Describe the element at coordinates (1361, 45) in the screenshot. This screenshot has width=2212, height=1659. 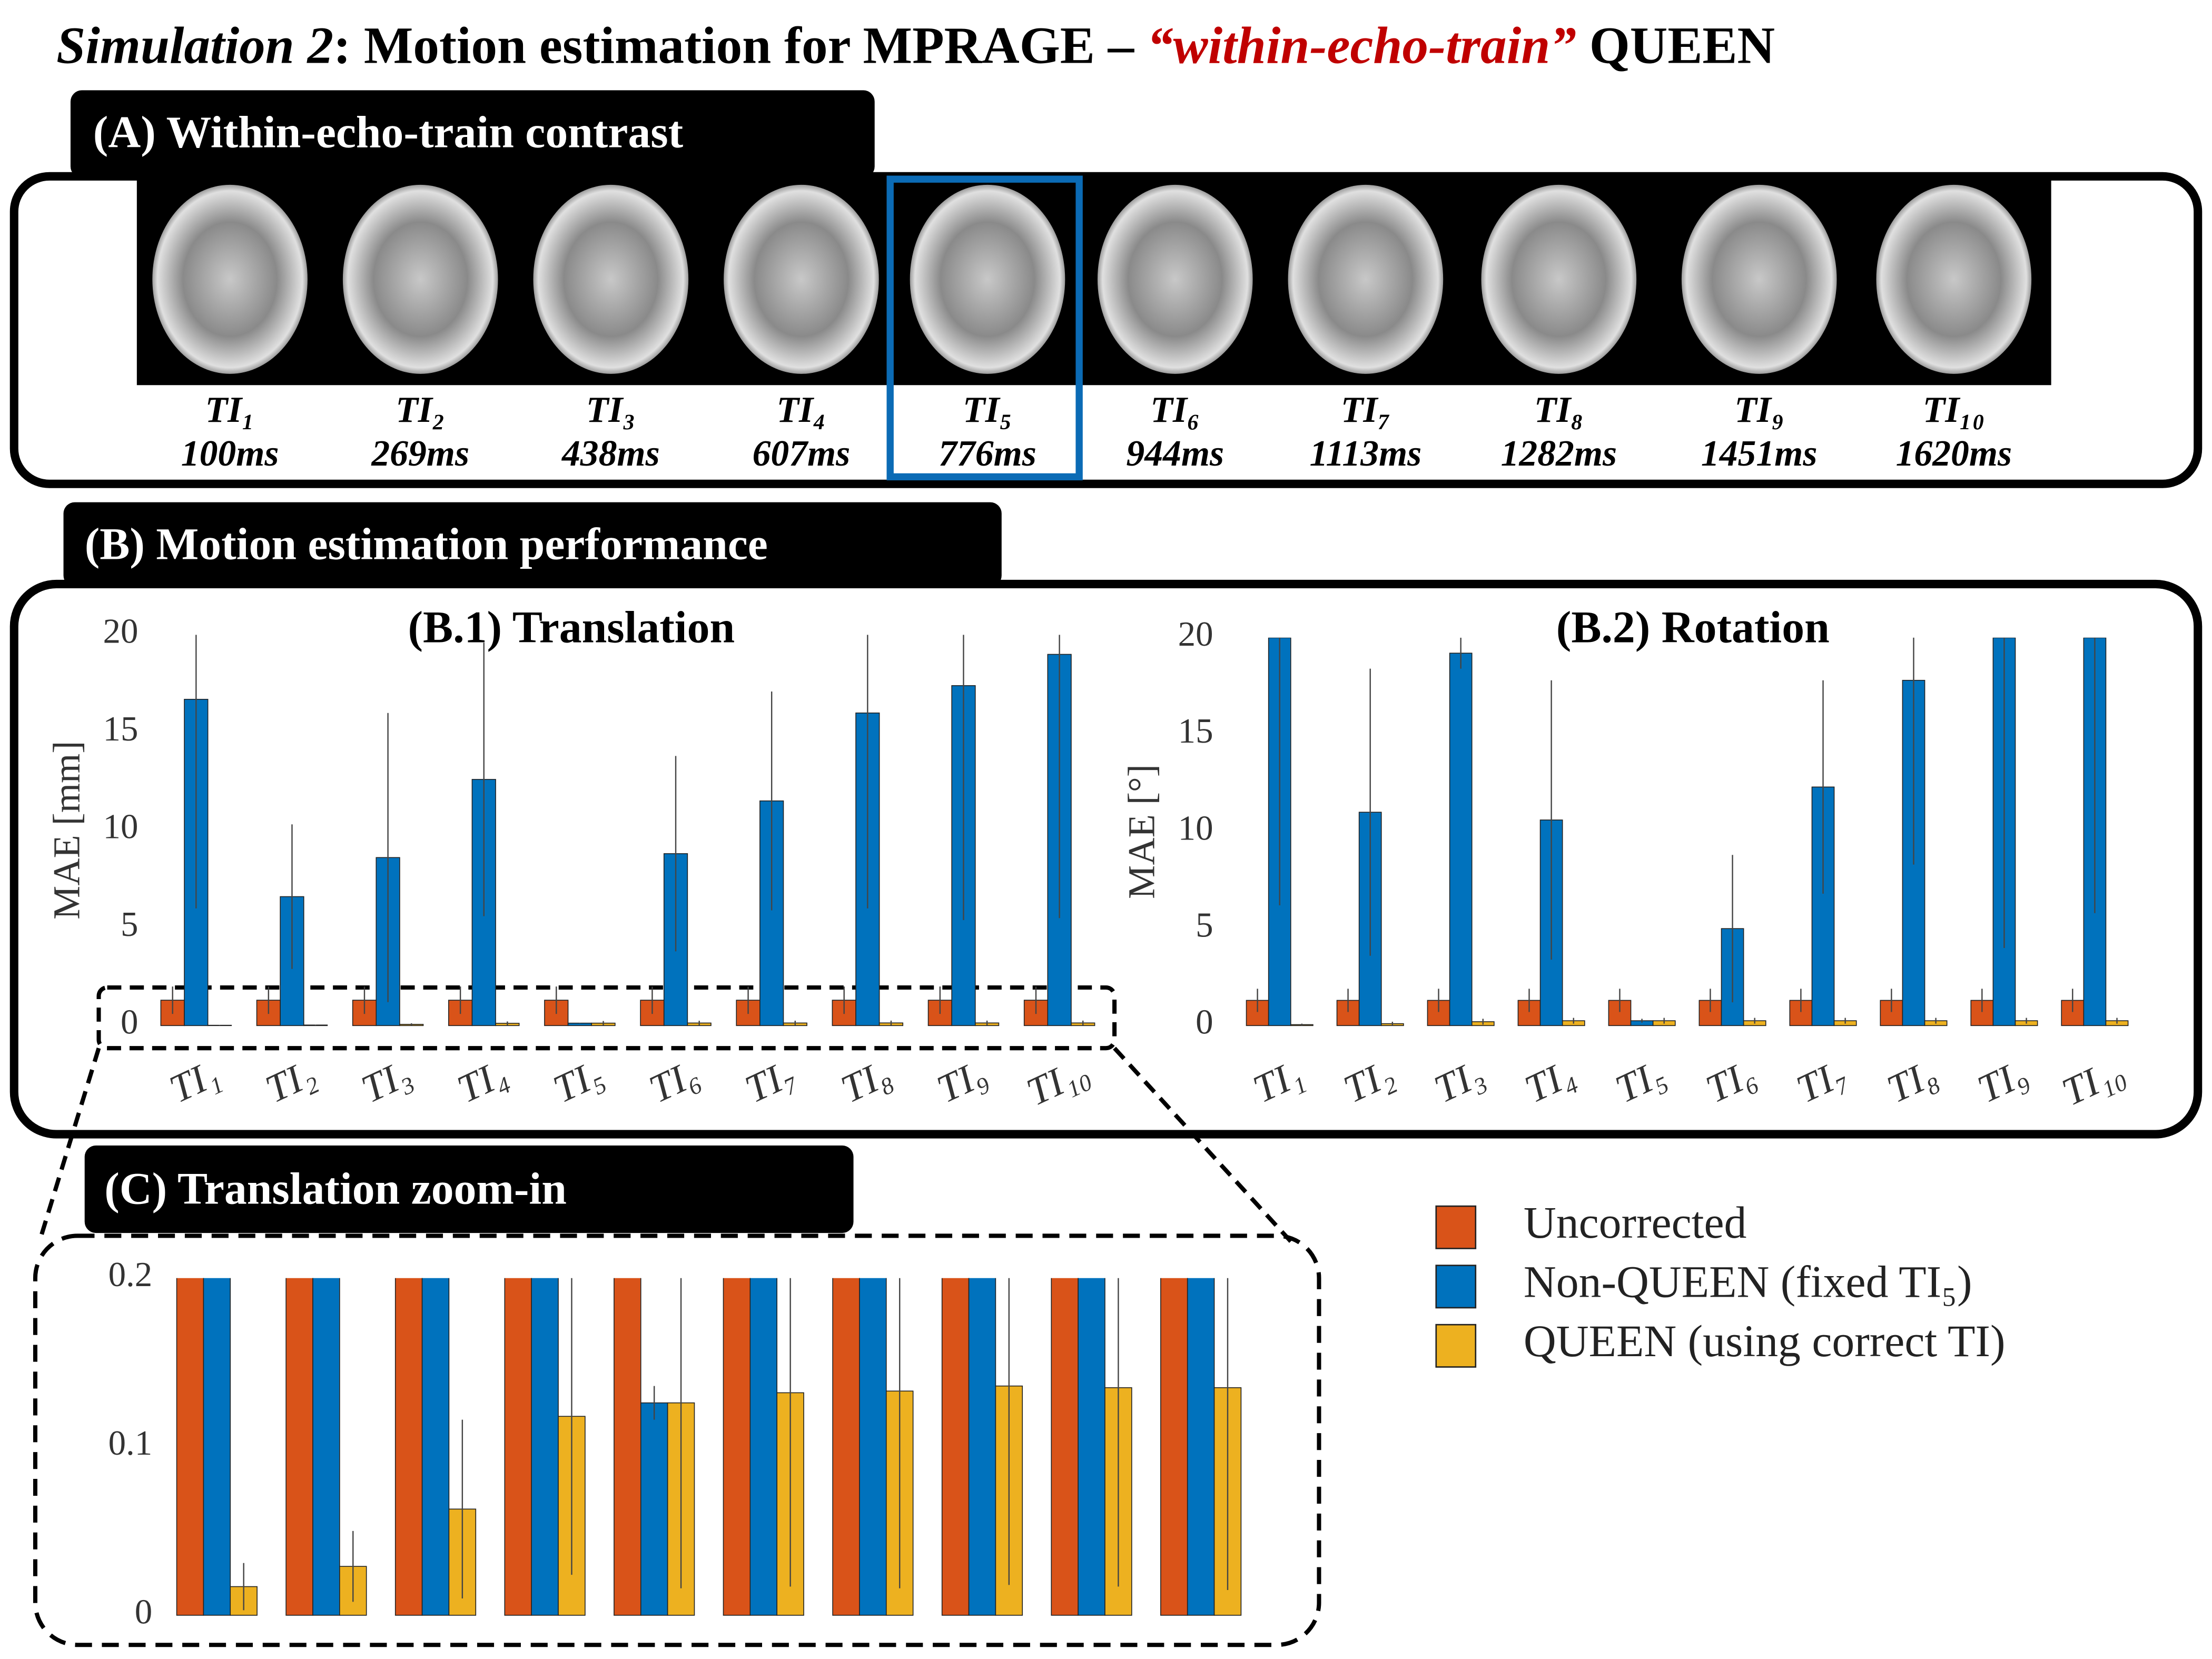
I see `title-part: “within-echo-train”` at that location.